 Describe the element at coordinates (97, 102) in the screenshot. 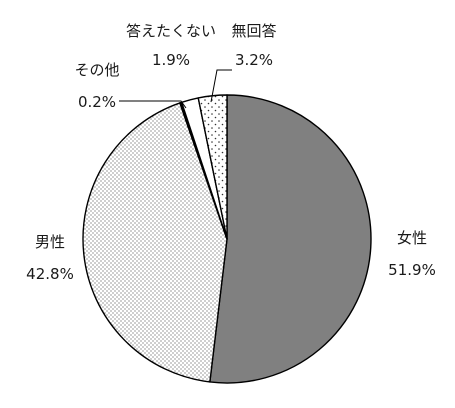

I see `slice-value-2: 0.2%` at that location.